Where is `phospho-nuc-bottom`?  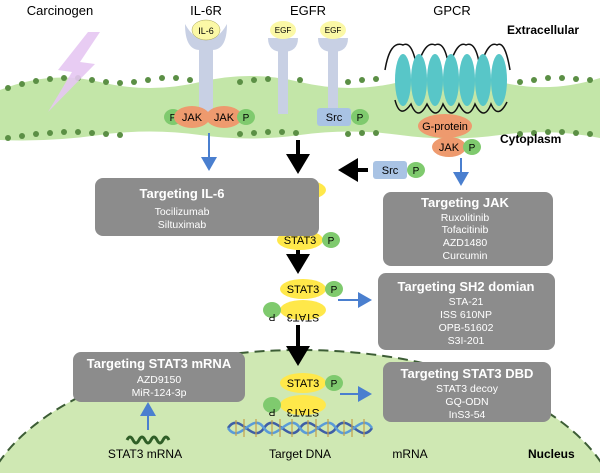
phospho-nuc-bottom is located at coordinates (272, 405).